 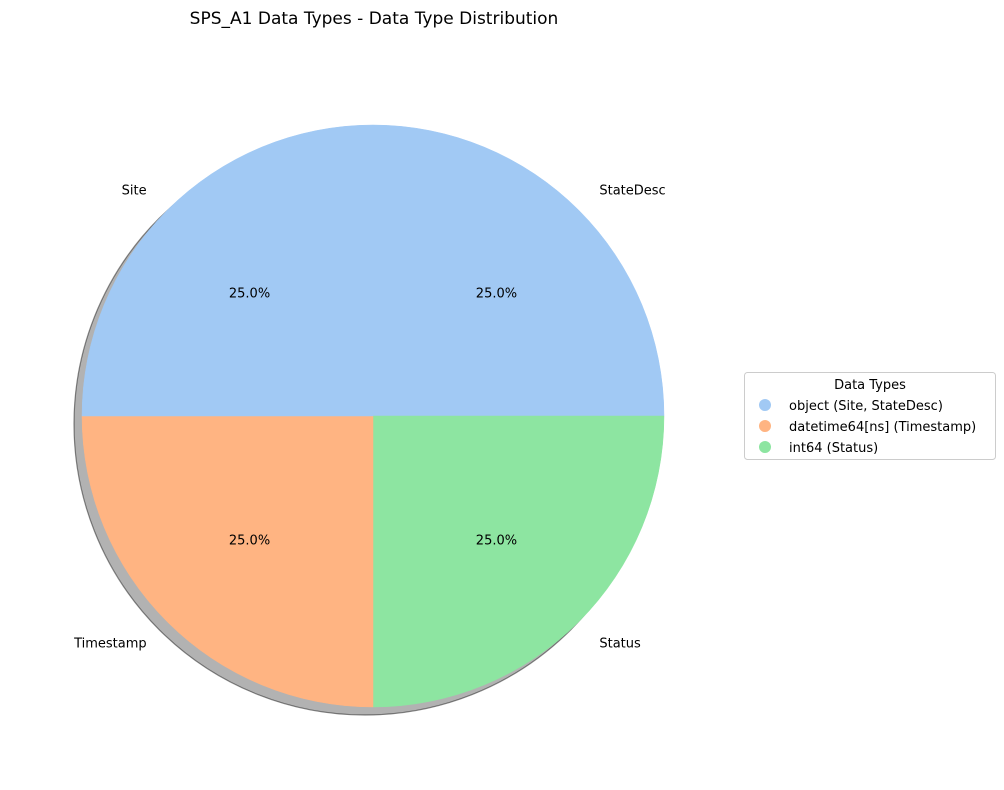 I want to click on legend-entry-label: int64 (Status), so click(x=833, y=448).